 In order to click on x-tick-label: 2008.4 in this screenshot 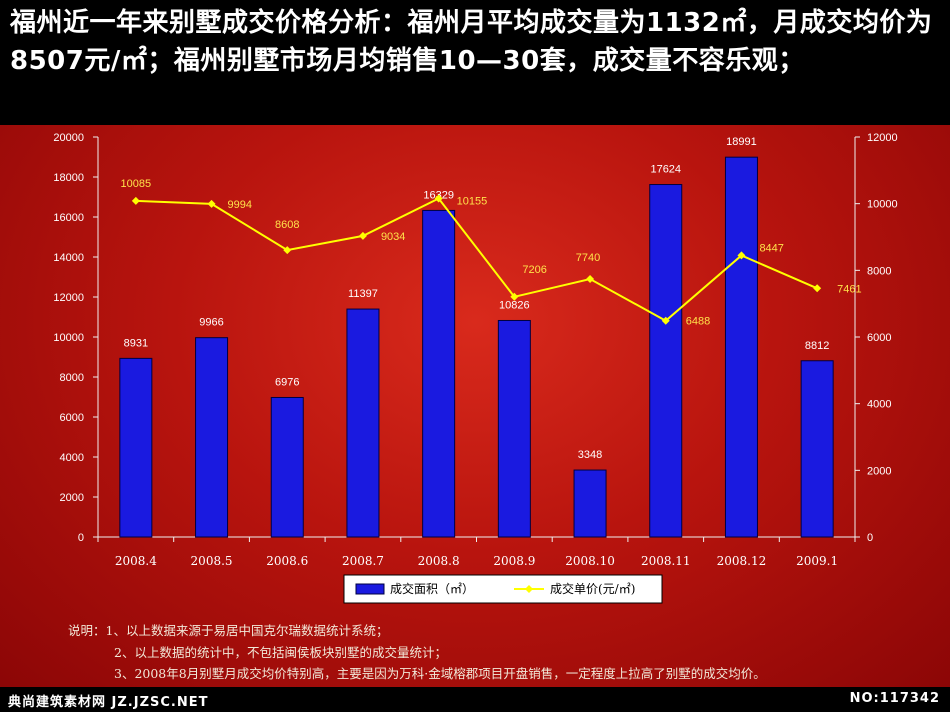, I will do `click(136, 561)`.